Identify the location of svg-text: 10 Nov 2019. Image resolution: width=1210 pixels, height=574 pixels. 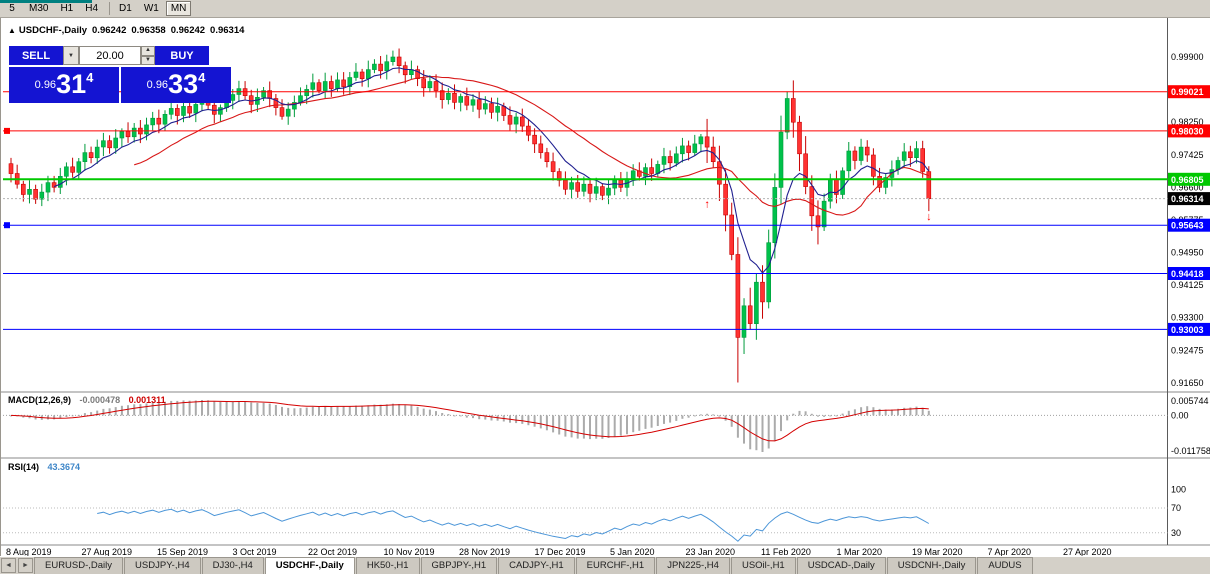
(409, 551).